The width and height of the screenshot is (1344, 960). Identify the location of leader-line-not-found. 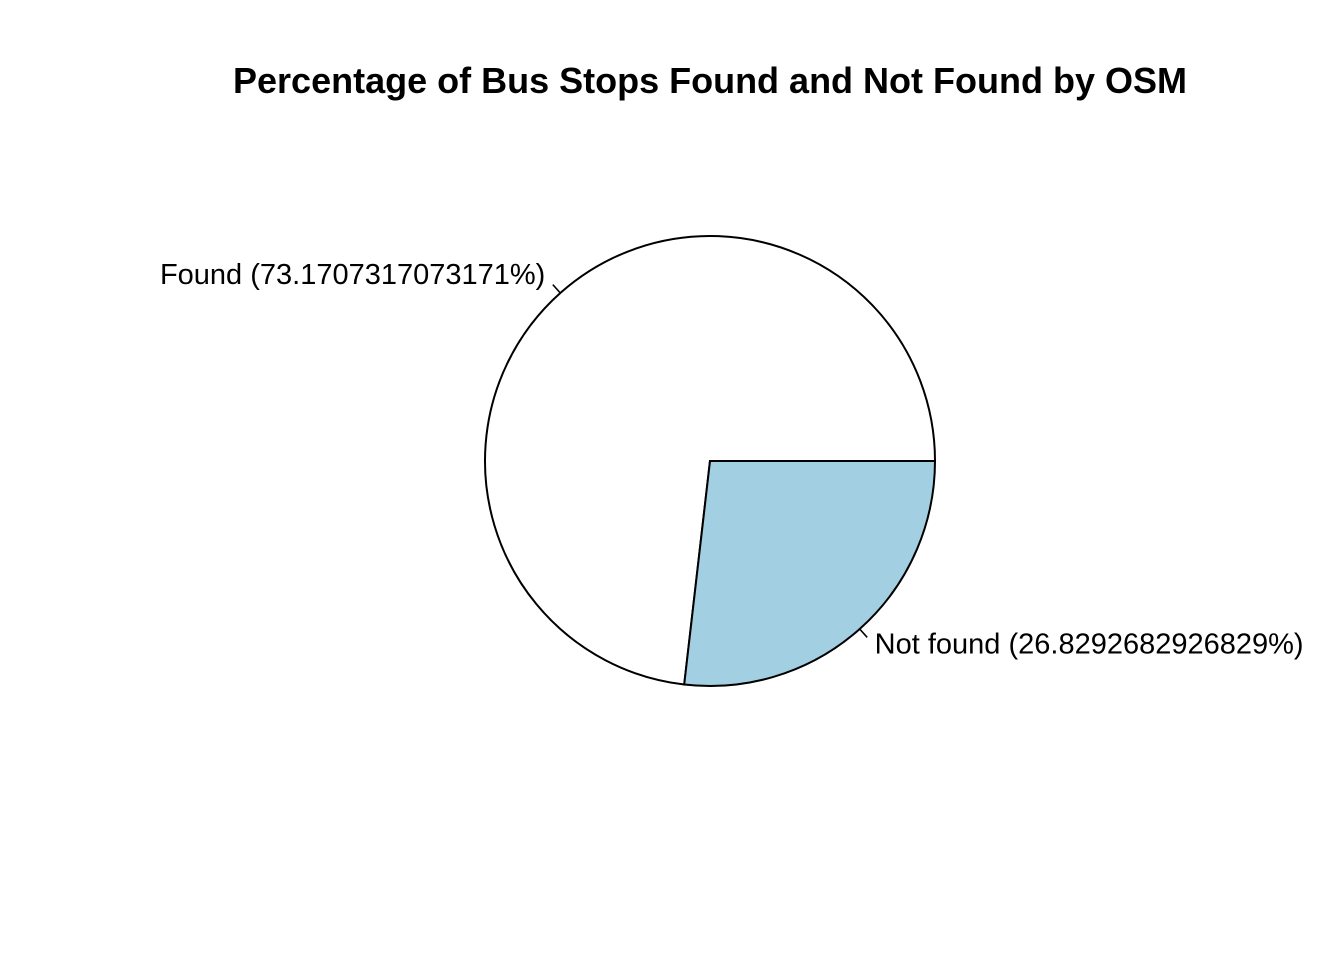
(863, 633).